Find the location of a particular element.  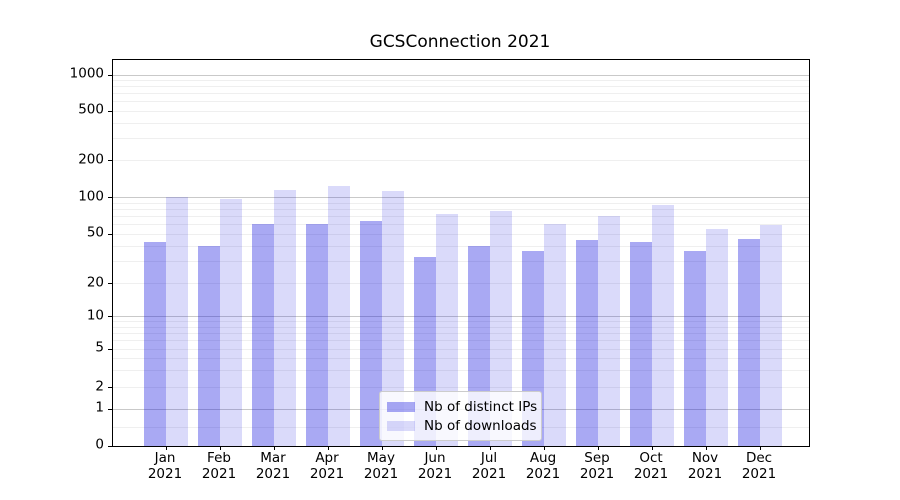

x-tick-label-may: May 2021 is located at coordinates (381, 466).